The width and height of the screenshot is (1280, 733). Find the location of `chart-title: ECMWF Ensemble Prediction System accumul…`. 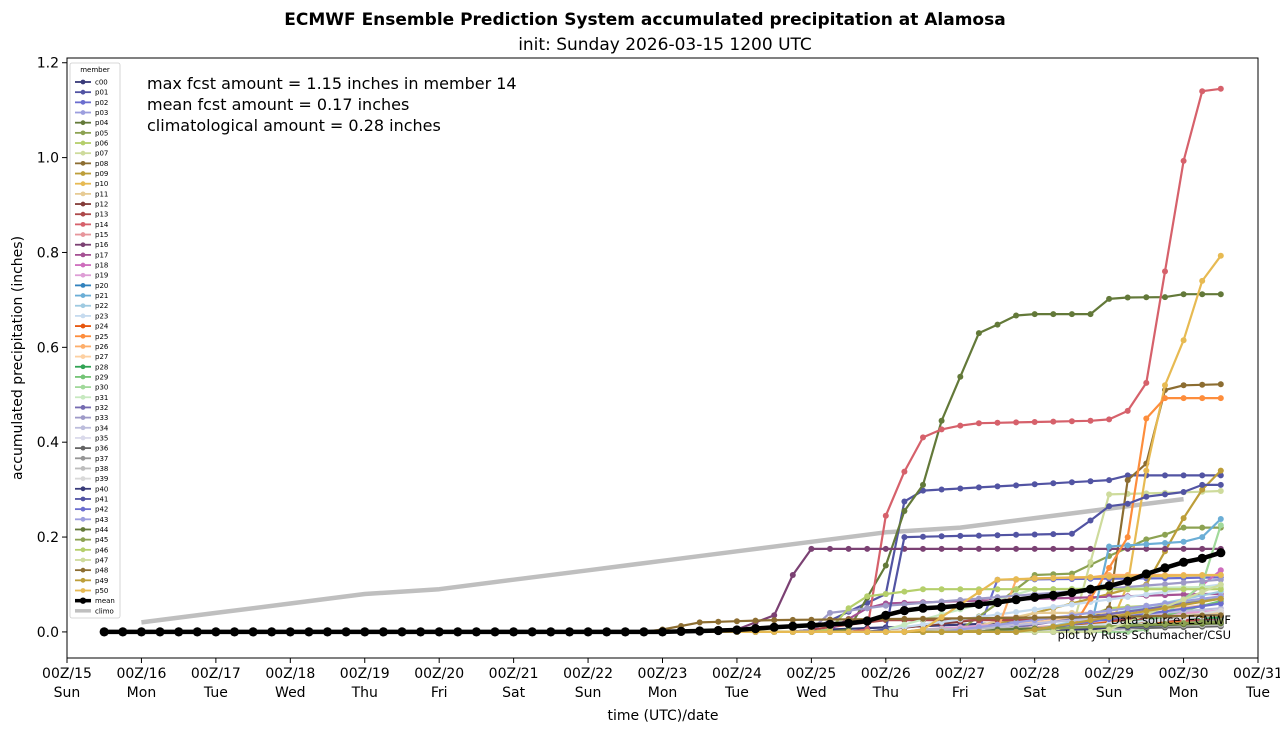

chart-title: ECMWF Ensemble Prediction System accumul… is located at coordinates (644, 20).